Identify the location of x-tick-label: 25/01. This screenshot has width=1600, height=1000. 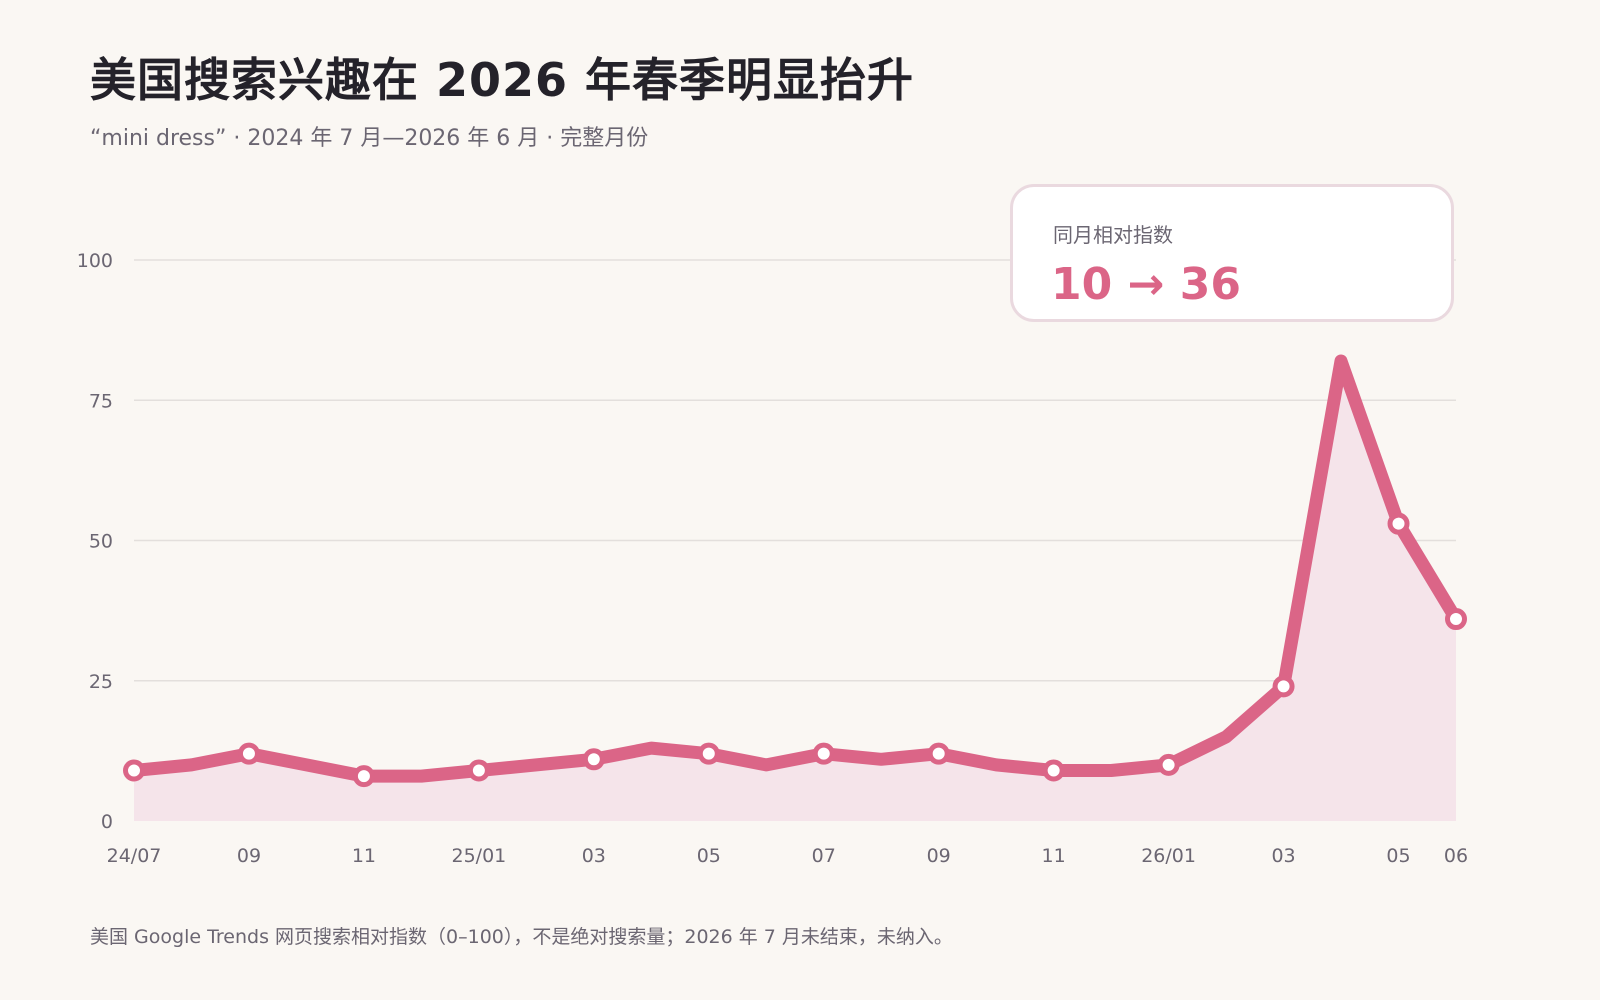
(478, 856).